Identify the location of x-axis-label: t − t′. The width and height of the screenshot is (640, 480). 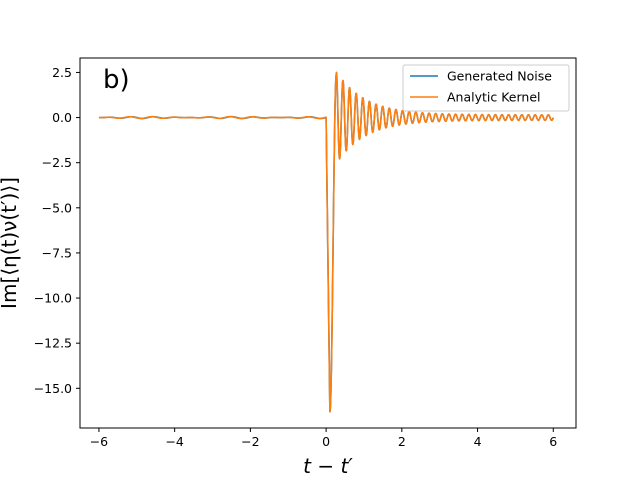
(328, 466).